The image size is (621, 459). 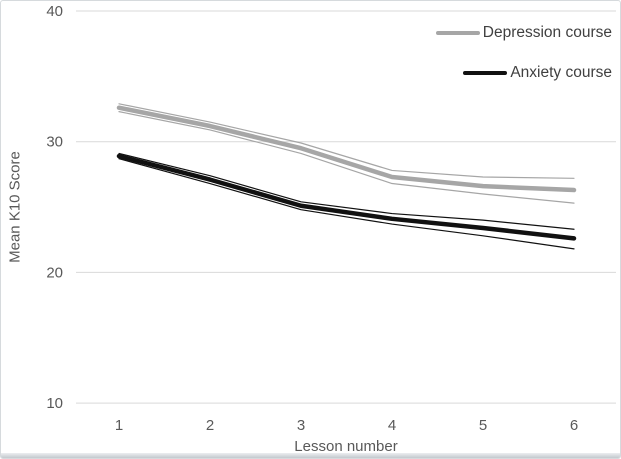 I want to click on x-tick-label-5: 5, so click(x=483, y=425).